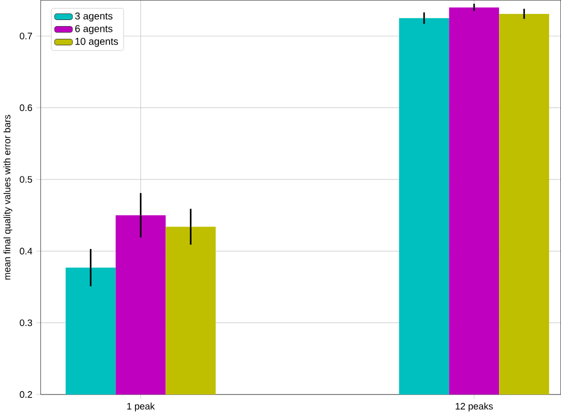 This screenshot has width=561, height=415. What do you see at coordinates (474, 407) in the screenshot?
I see `x-tick-label: 12 peaks` at bounding box center [474, 407].